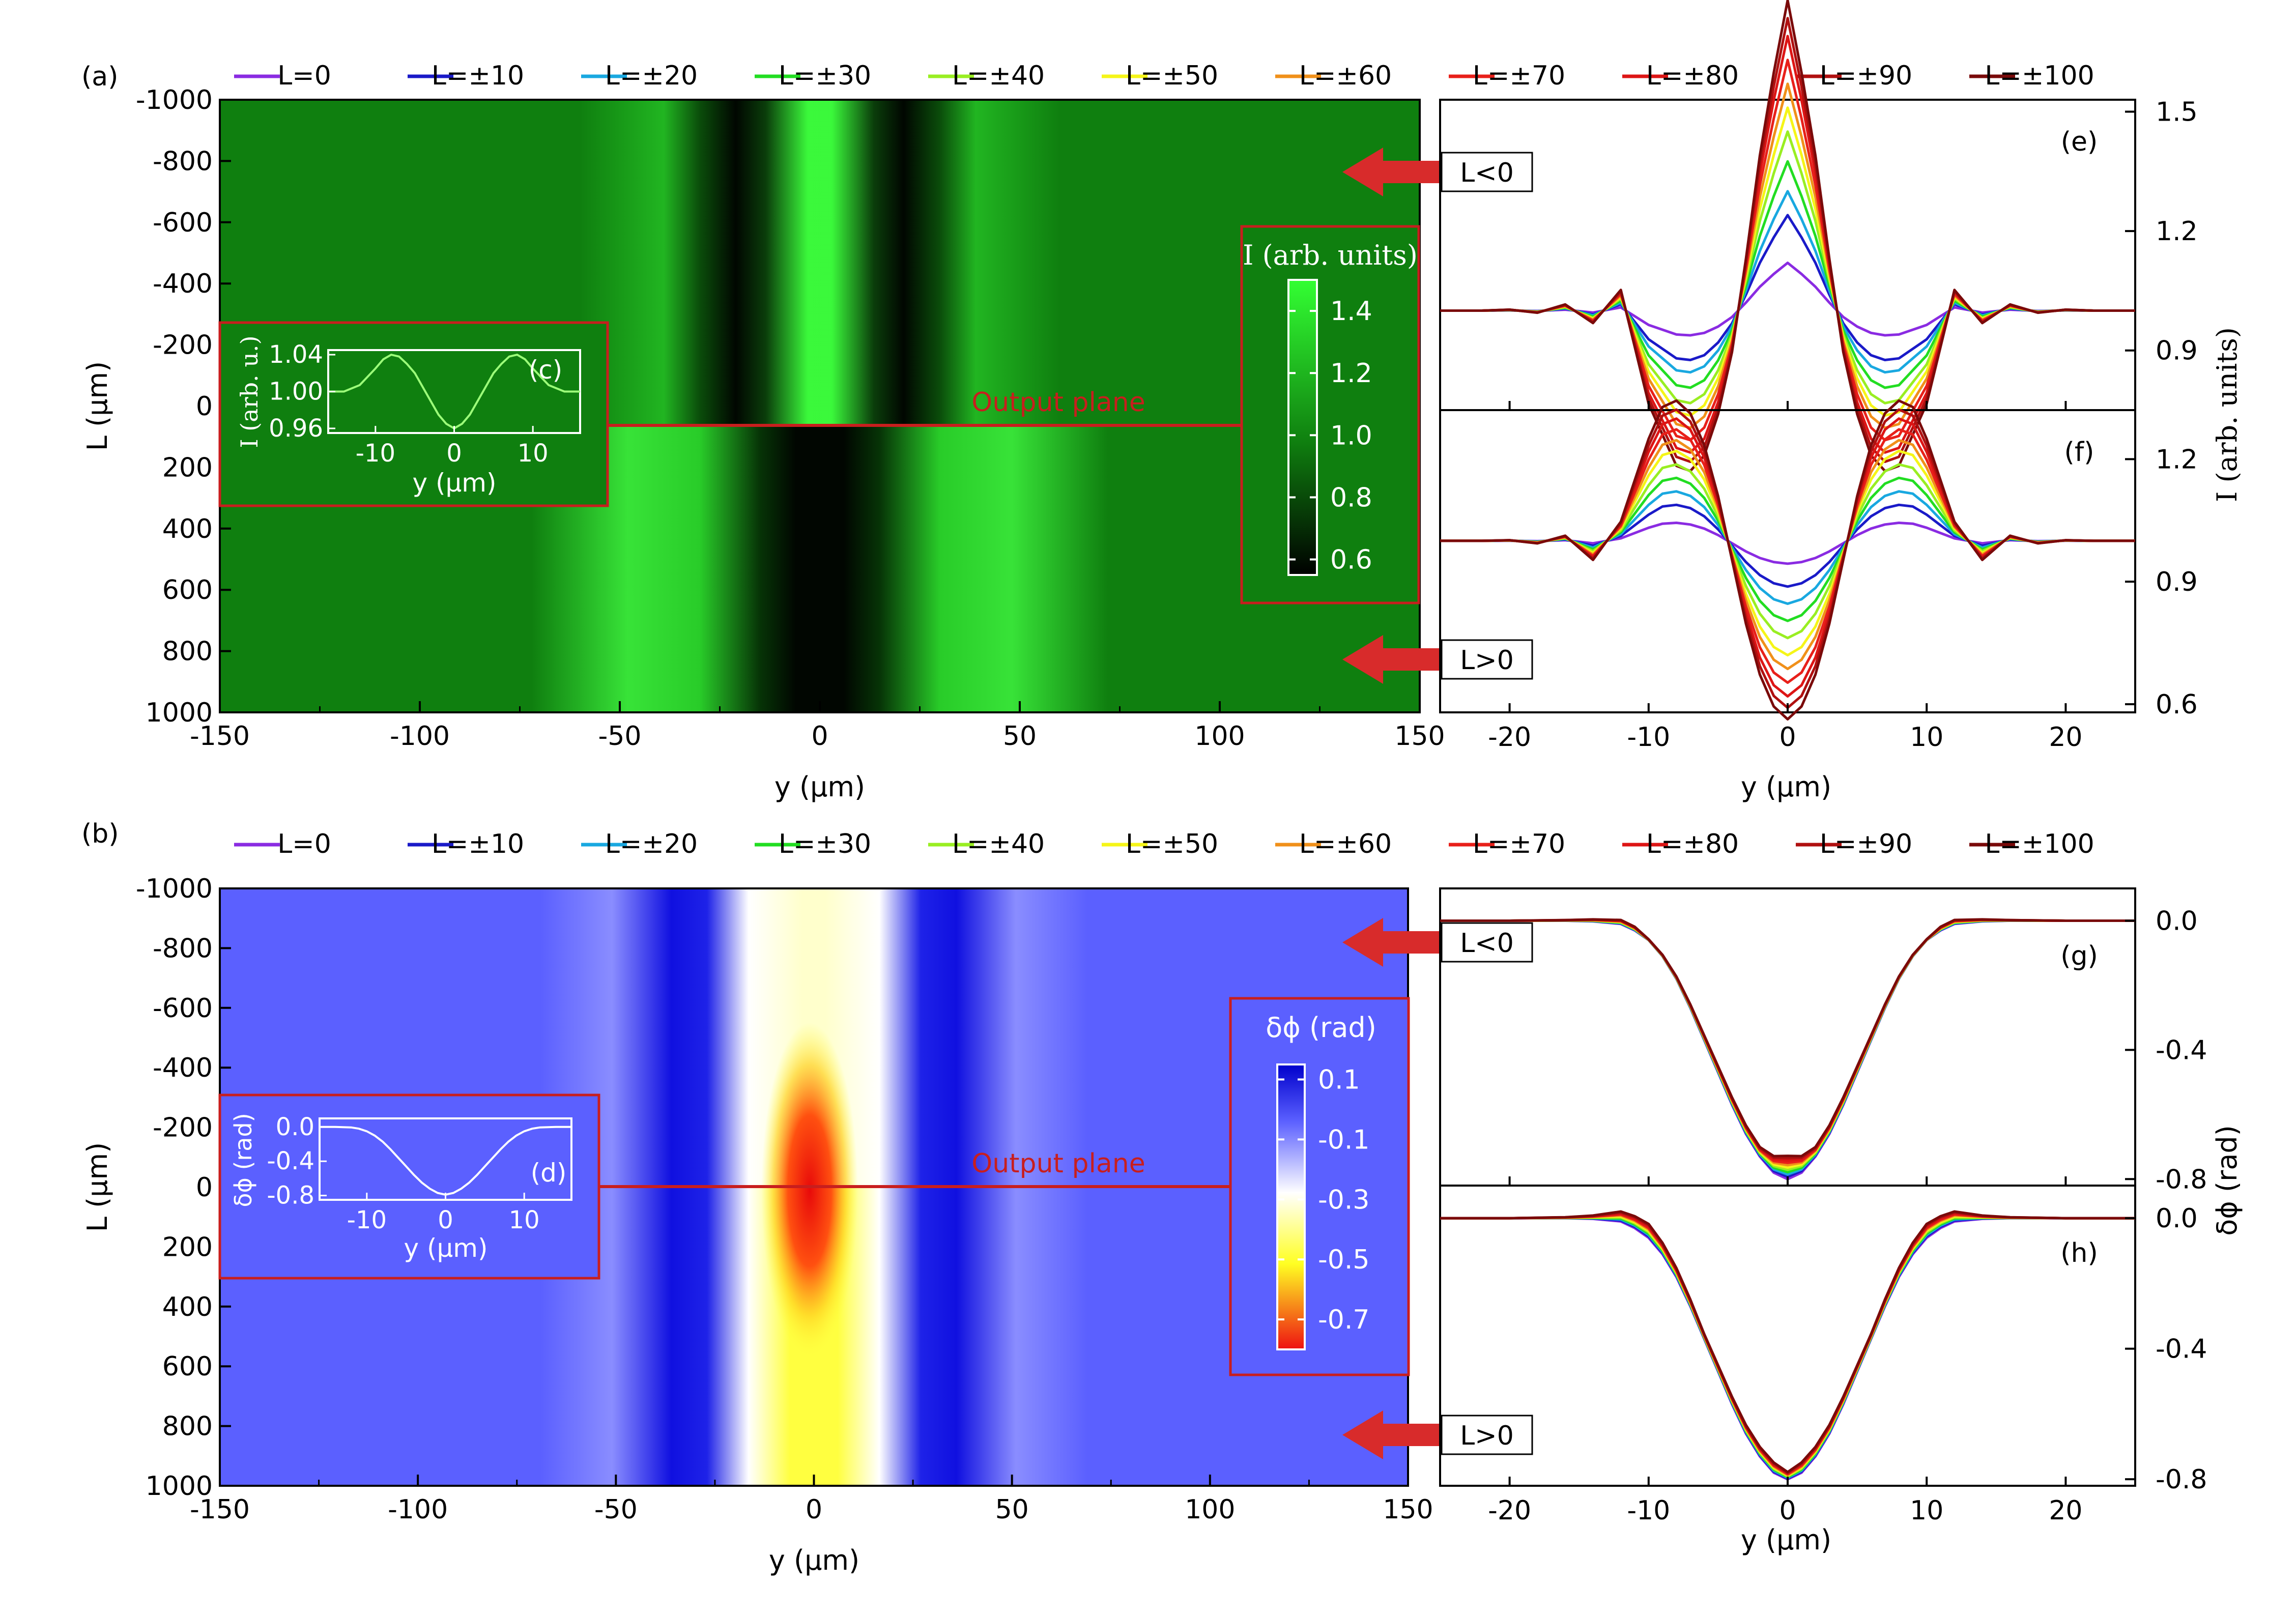 The height and width of the screenshot is (1614, 2296). Describe the element at coordinates (1866, 844) in the screenshot. I see `legend-label: L=±90` at that location.